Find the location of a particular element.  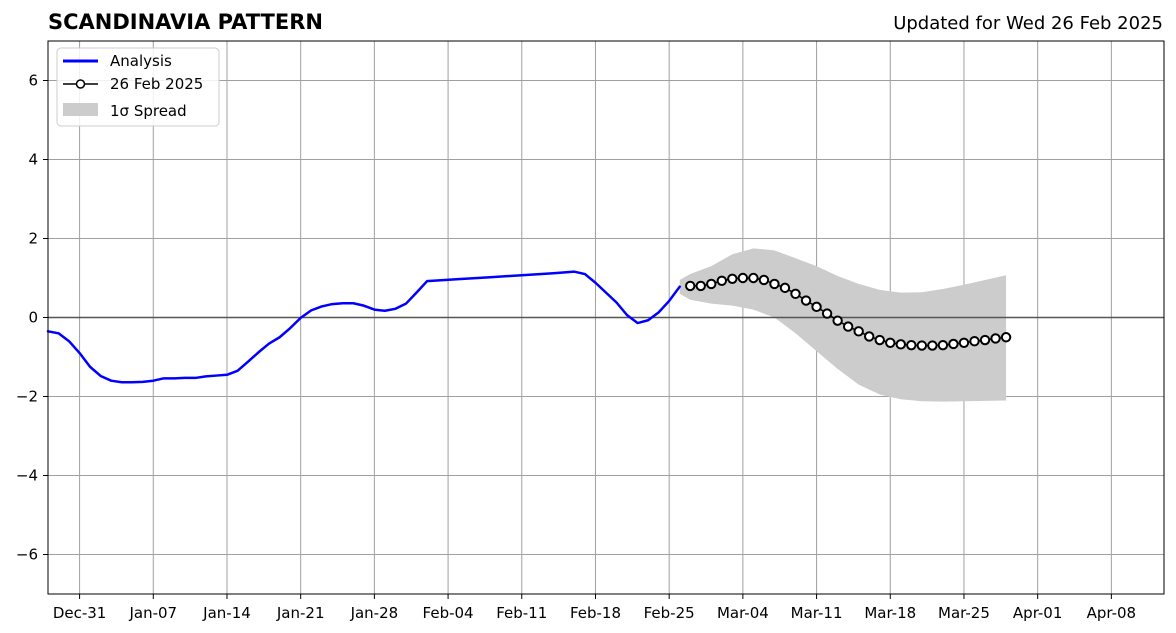

series-layer is located at coordinates (529, 327).